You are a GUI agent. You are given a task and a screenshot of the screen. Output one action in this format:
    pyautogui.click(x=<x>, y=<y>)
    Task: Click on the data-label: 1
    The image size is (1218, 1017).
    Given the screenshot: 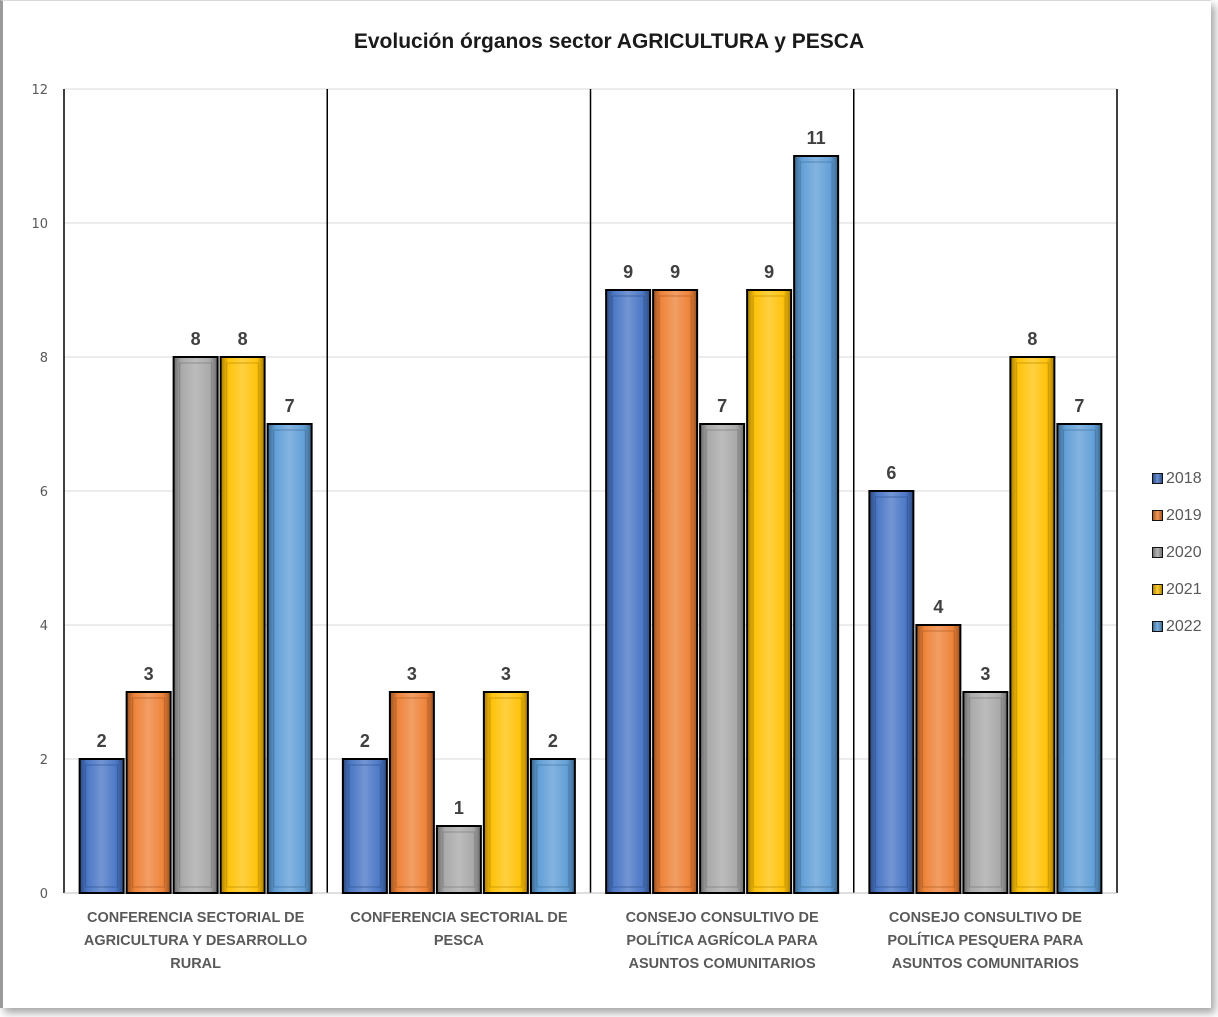 What is the action you would take?
    pyautogui.click(x=459, y=808)
    